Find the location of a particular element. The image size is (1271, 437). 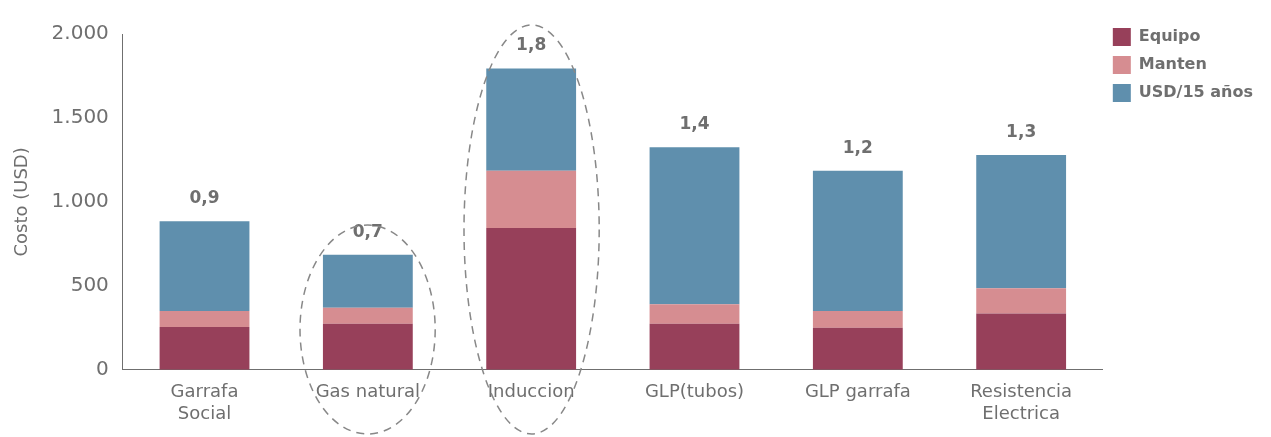

y-tick-label: 500 is located at coordinates (89, 284).